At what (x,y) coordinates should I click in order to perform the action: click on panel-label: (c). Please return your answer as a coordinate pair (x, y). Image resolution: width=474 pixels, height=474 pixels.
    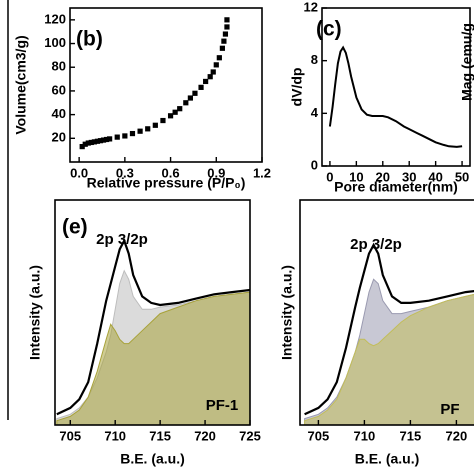
    Looking at the image, I should click on (329, 29).